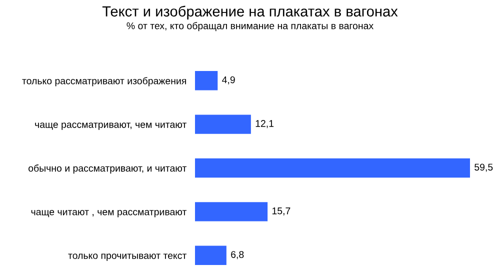  What do you see at coordinates (107, 169) in the screenshot?
I see `y-tick-label: обычно и рассматривают, и читают` at bounding box center [107, 169].